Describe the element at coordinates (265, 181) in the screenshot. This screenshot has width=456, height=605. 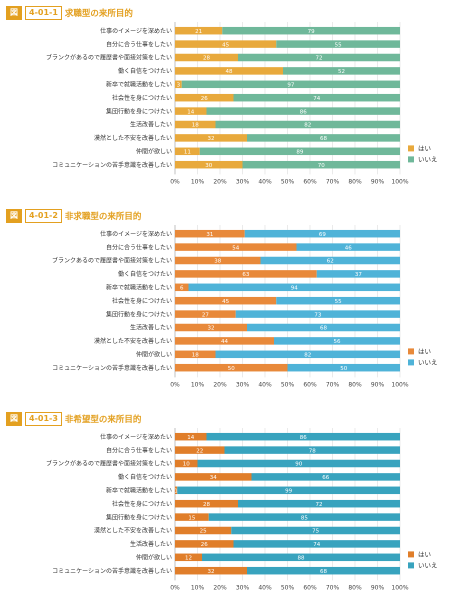
I see `x-tick-label: 40%` at that location.